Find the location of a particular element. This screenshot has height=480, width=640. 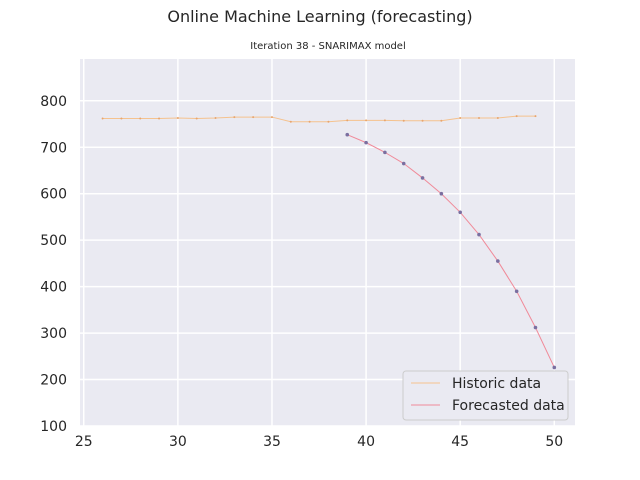

series-line is located at coordinates (319, 119).